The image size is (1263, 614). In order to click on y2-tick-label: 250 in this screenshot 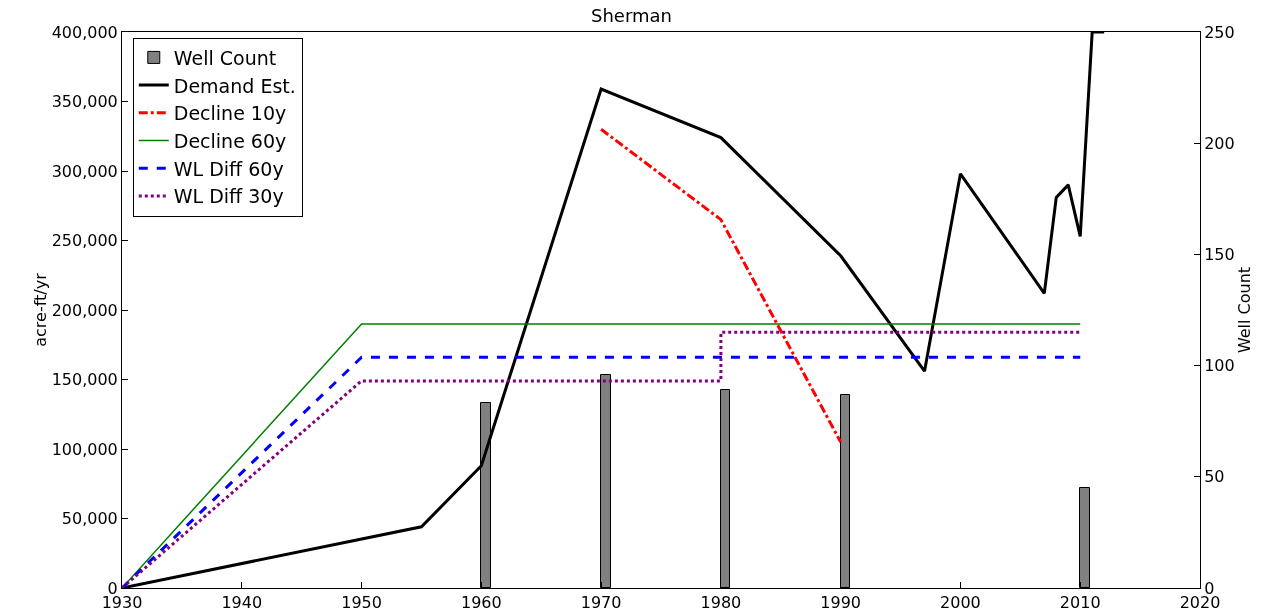, I will do `click(1219, 32)`.